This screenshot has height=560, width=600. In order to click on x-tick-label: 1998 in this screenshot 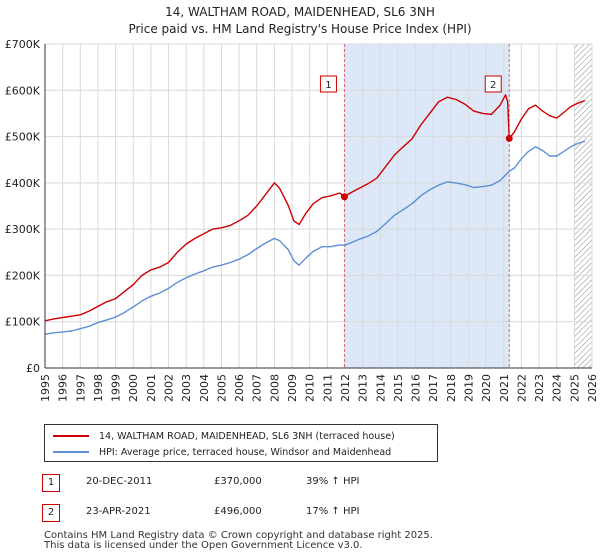, I will do `click(98, 388)`.